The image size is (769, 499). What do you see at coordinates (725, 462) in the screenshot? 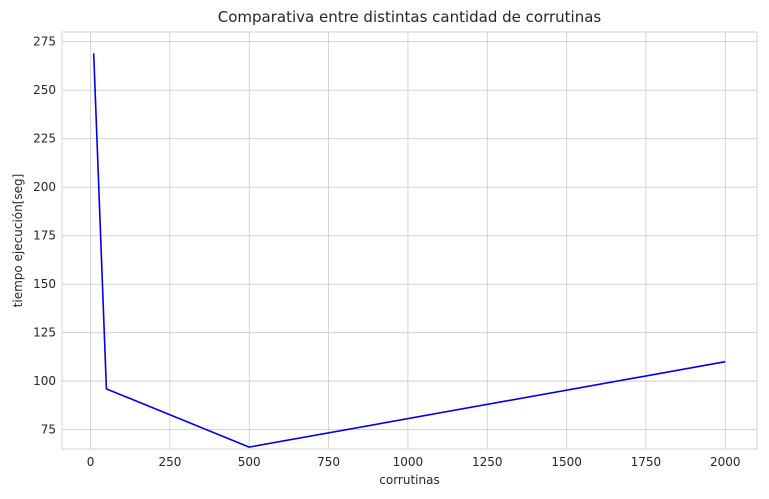
I see `x-tick-label: 2000` at bounding box center [725, 462].